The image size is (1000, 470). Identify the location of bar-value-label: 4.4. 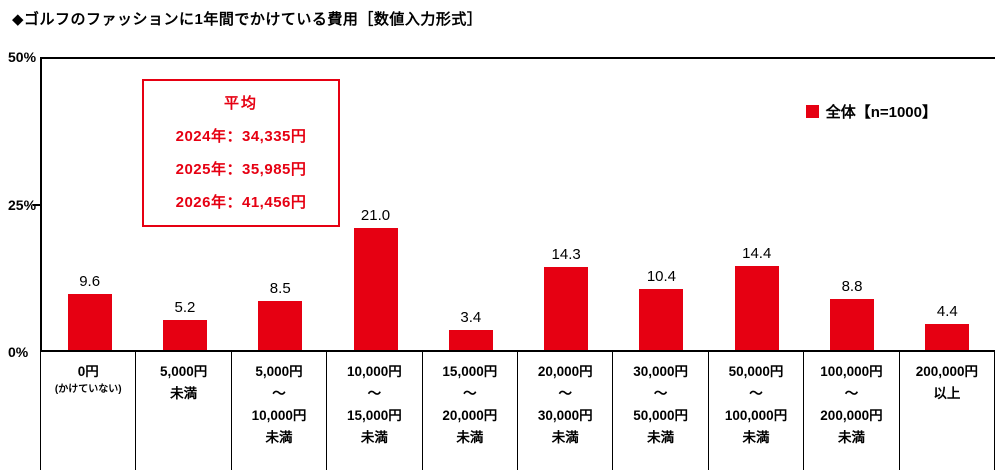
(947, 312).